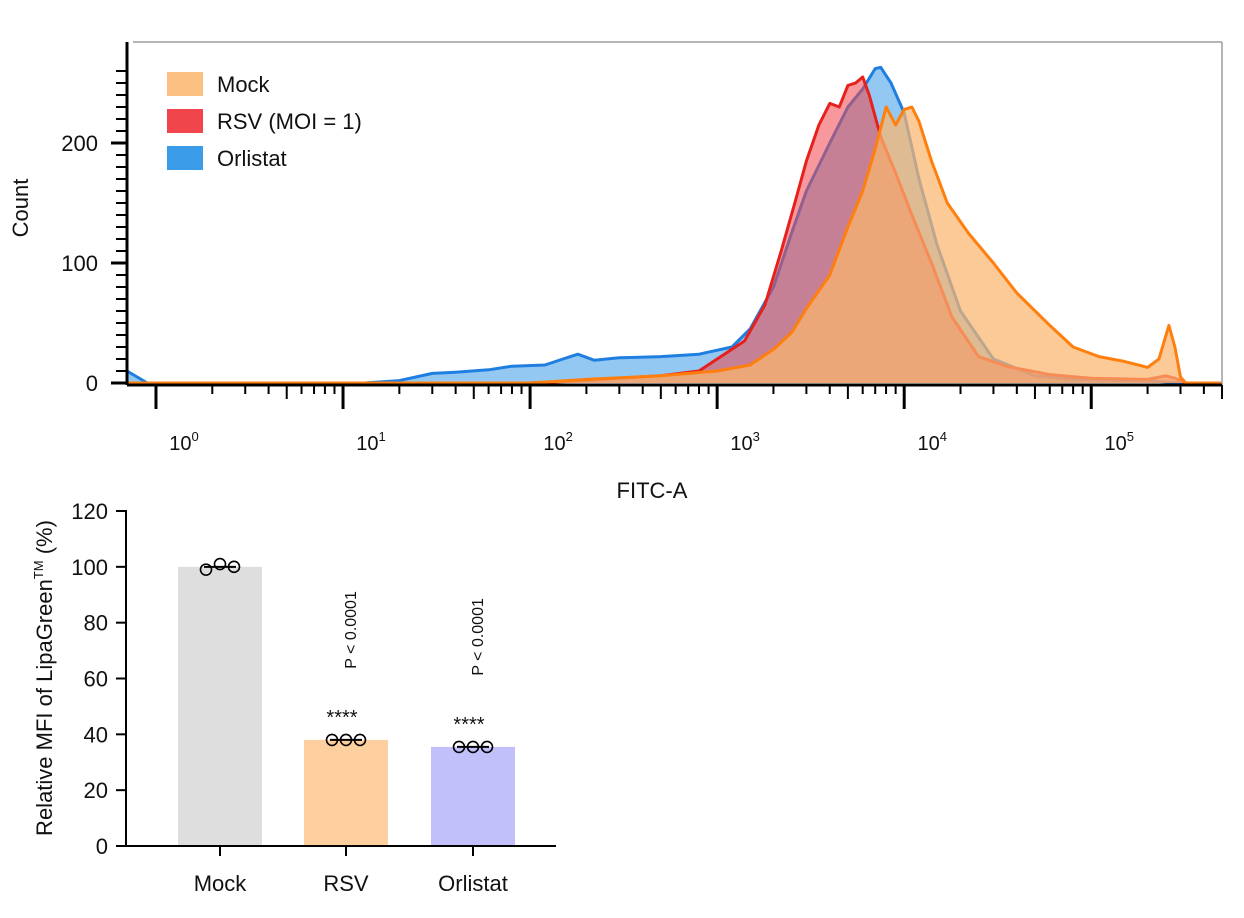 The width and height of the screenshot is (1244, 918). Describe the element at coordinates (89, 567) in the screenshot. I see `bar-y-tick-label-5: 100` at that location.